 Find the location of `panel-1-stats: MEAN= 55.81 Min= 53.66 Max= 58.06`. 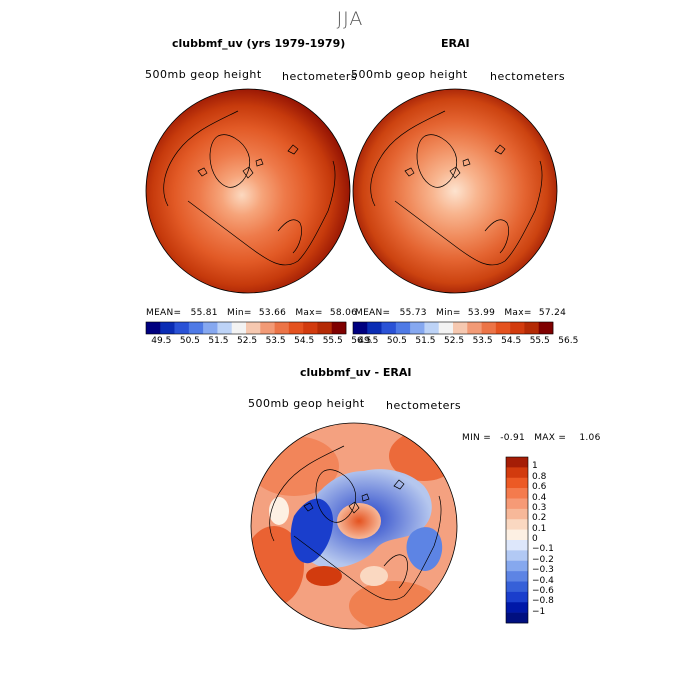

panel-1-stats: MEAN= 55.81 Min= 53.66 Max= 58.06 is located at coordinates (251, 313).